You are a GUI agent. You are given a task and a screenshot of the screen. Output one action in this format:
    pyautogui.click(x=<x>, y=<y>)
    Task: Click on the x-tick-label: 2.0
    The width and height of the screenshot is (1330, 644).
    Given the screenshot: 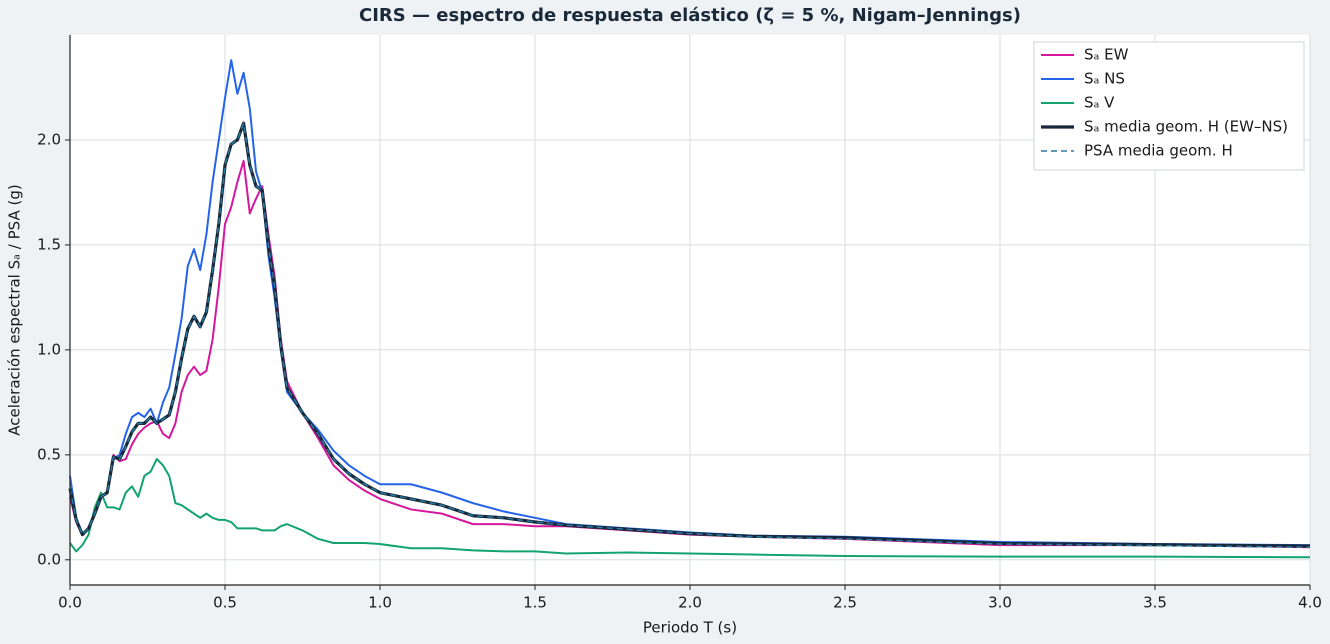 What is the action you would take?
    pyautogui.click(x=690, y=603)
    